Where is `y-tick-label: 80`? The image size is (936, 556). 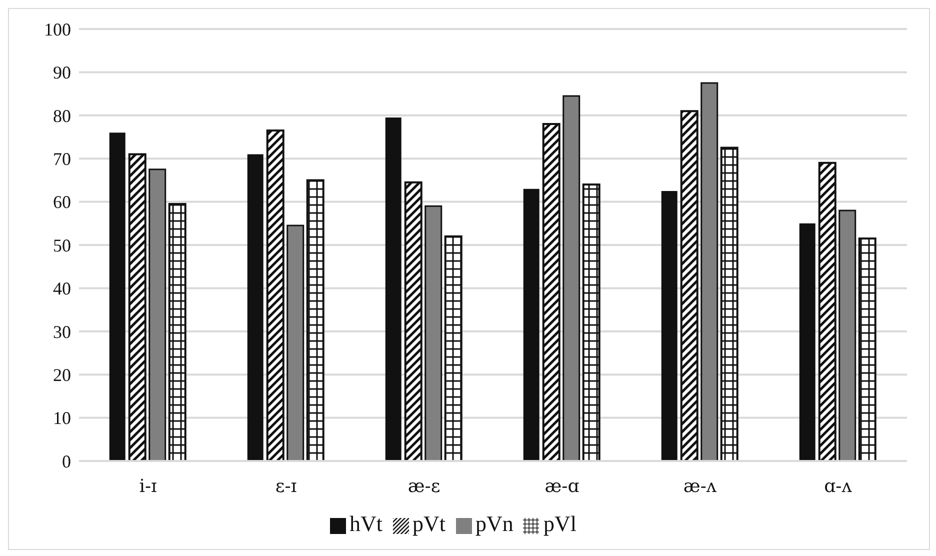 y-tick-label: 80 is located at coordinates (62, 116).